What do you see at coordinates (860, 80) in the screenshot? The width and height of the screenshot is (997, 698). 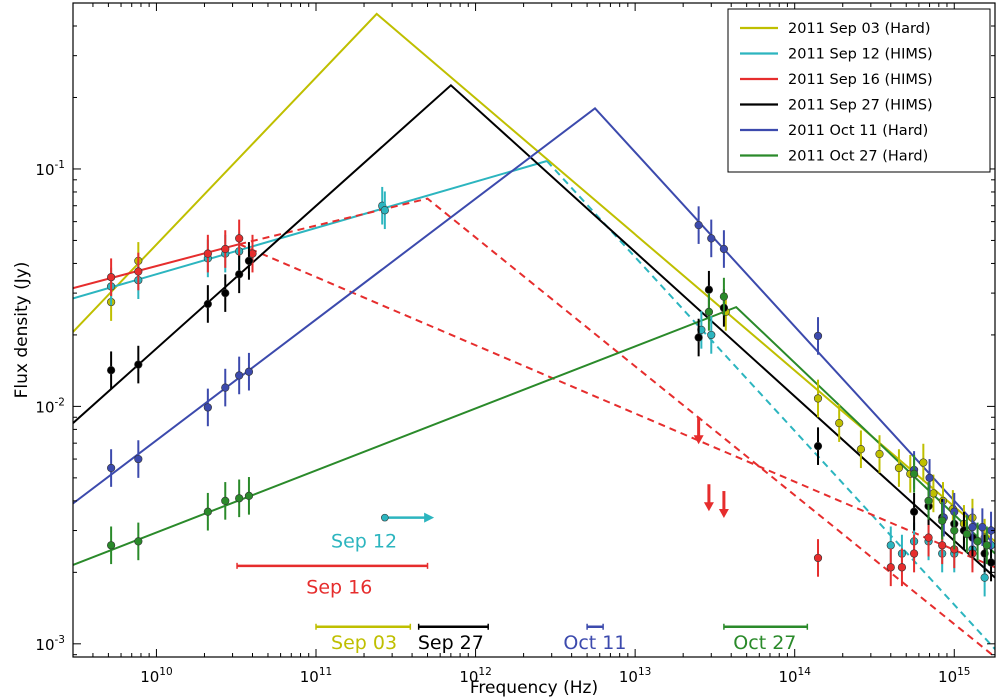 I see `legend-label: 2011 Sep 16 (HIMS)` at bounding box center [860, 80].